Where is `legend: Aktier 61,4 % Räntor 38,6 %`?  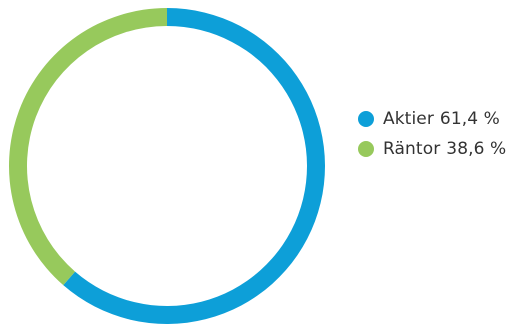
legend: Aktier 61,4 % Räntor 38,6 % is located at coordinates (432, 134).